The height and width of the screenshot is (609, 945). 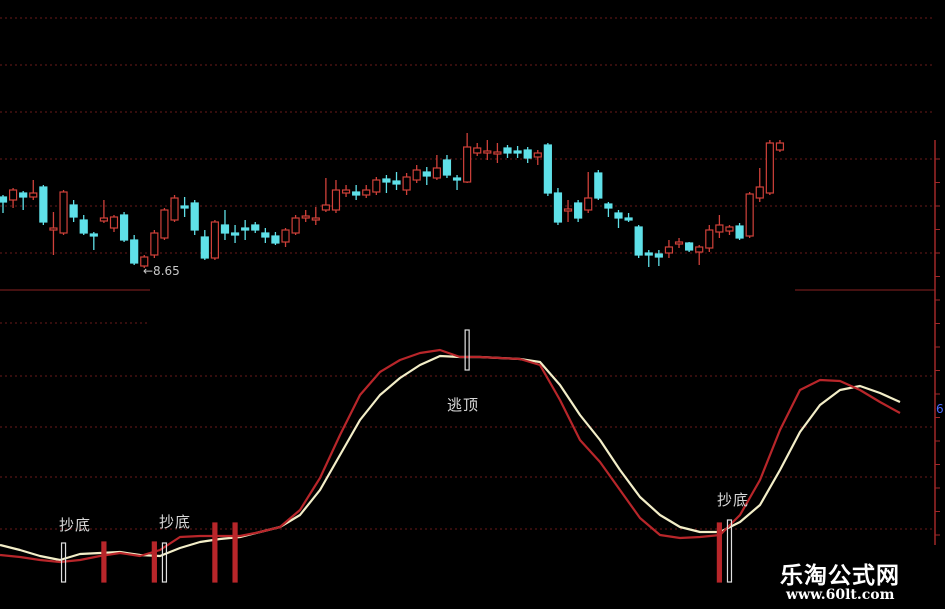 What do you see at coordinates (463, 405) in the screenshot?
I see `sell-signal-label: 逃顶` at bounding box center [463, 405].